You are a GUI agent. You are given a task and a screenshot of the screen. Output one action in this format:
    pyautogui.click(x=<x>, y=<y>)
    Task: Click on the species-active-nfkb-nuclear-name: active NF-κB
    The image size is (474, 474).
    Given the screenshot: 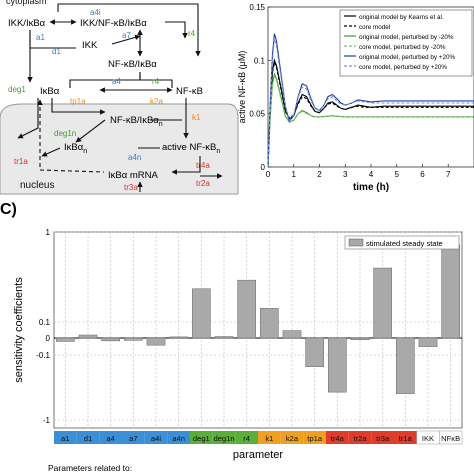 What is the action you would take?
    pyautogui.click(x=189, y=147)
    